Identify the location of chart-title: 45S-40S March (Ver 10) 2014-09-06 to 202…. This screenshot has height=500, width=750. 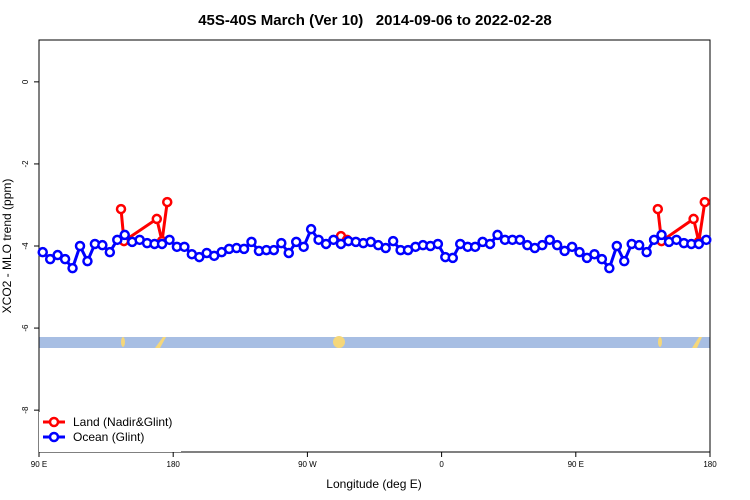
(375, 20).